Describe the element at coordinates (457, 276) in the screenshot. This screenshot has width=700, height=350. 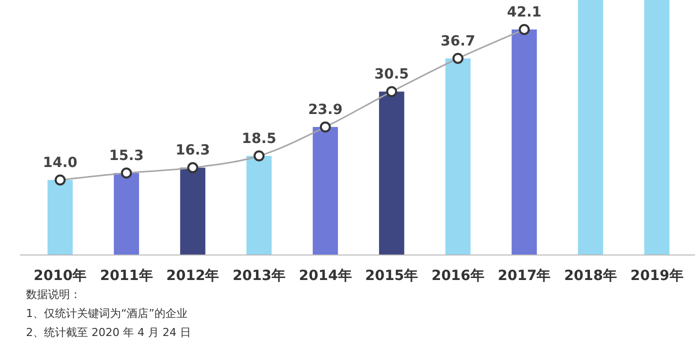
I see `x-tick-label: 2016年` at that location.